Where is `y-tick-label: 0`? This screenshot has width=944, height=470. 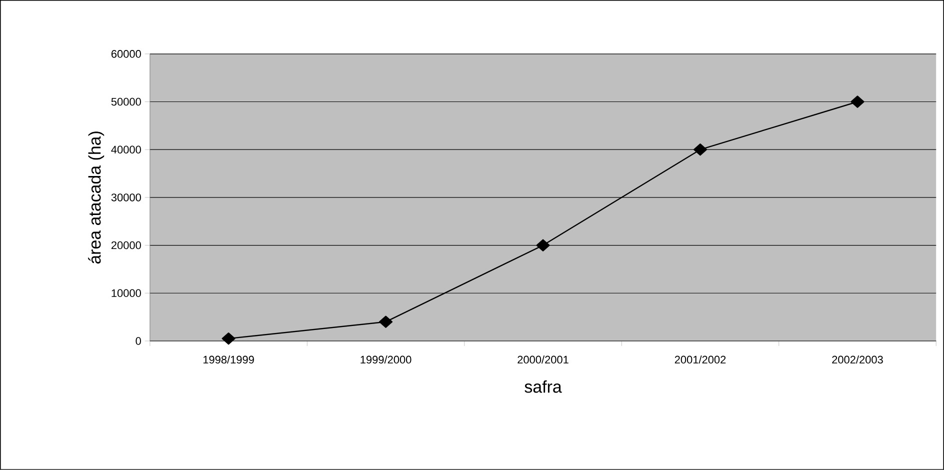 y-tick-label: 0 is located at coordinates (138, 341).